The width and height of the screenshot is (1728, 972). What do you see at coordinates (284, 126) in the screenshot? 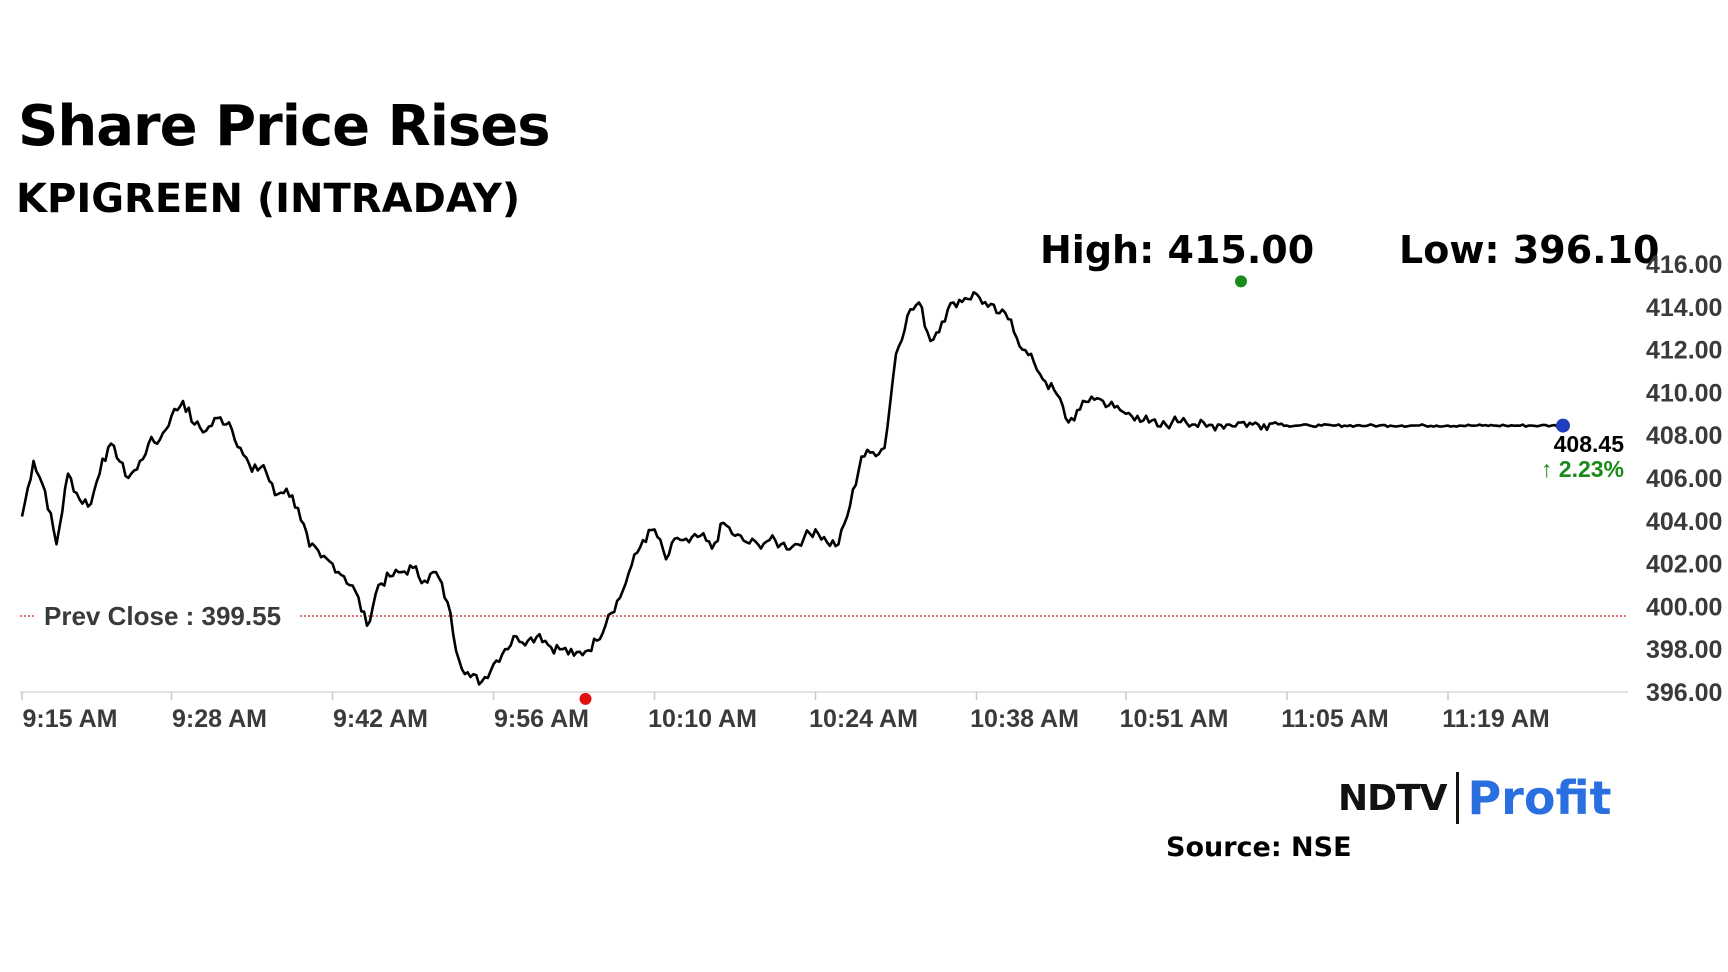
I see `chart-title: Share Price Rises` at bounding box center [284, 126].